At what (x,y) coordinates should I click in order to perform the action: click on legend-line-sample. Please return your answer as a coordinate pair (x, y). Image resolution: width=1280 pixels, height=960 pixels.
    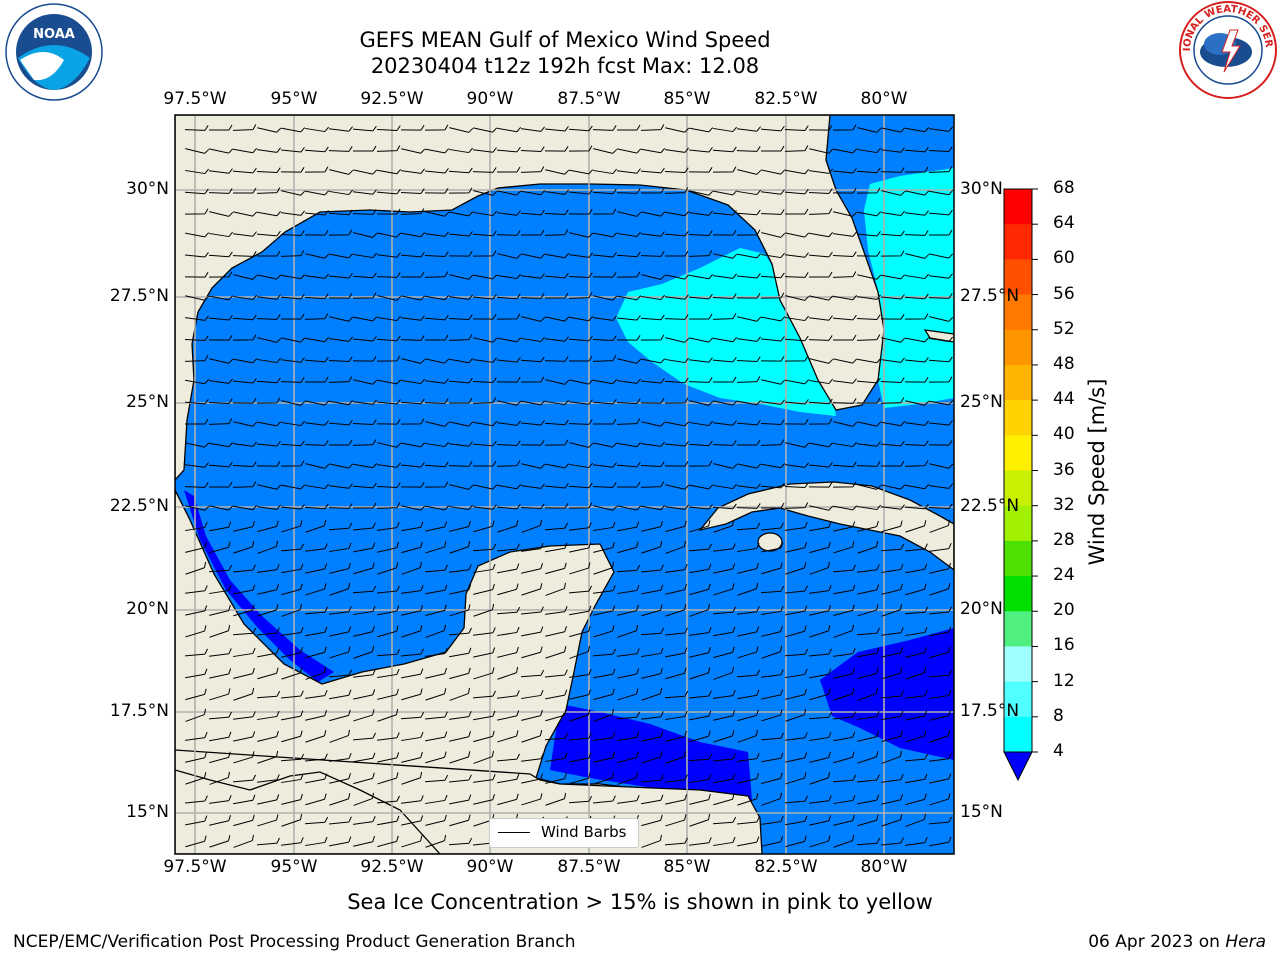
    Looking at the image, I should click on (514, 832).